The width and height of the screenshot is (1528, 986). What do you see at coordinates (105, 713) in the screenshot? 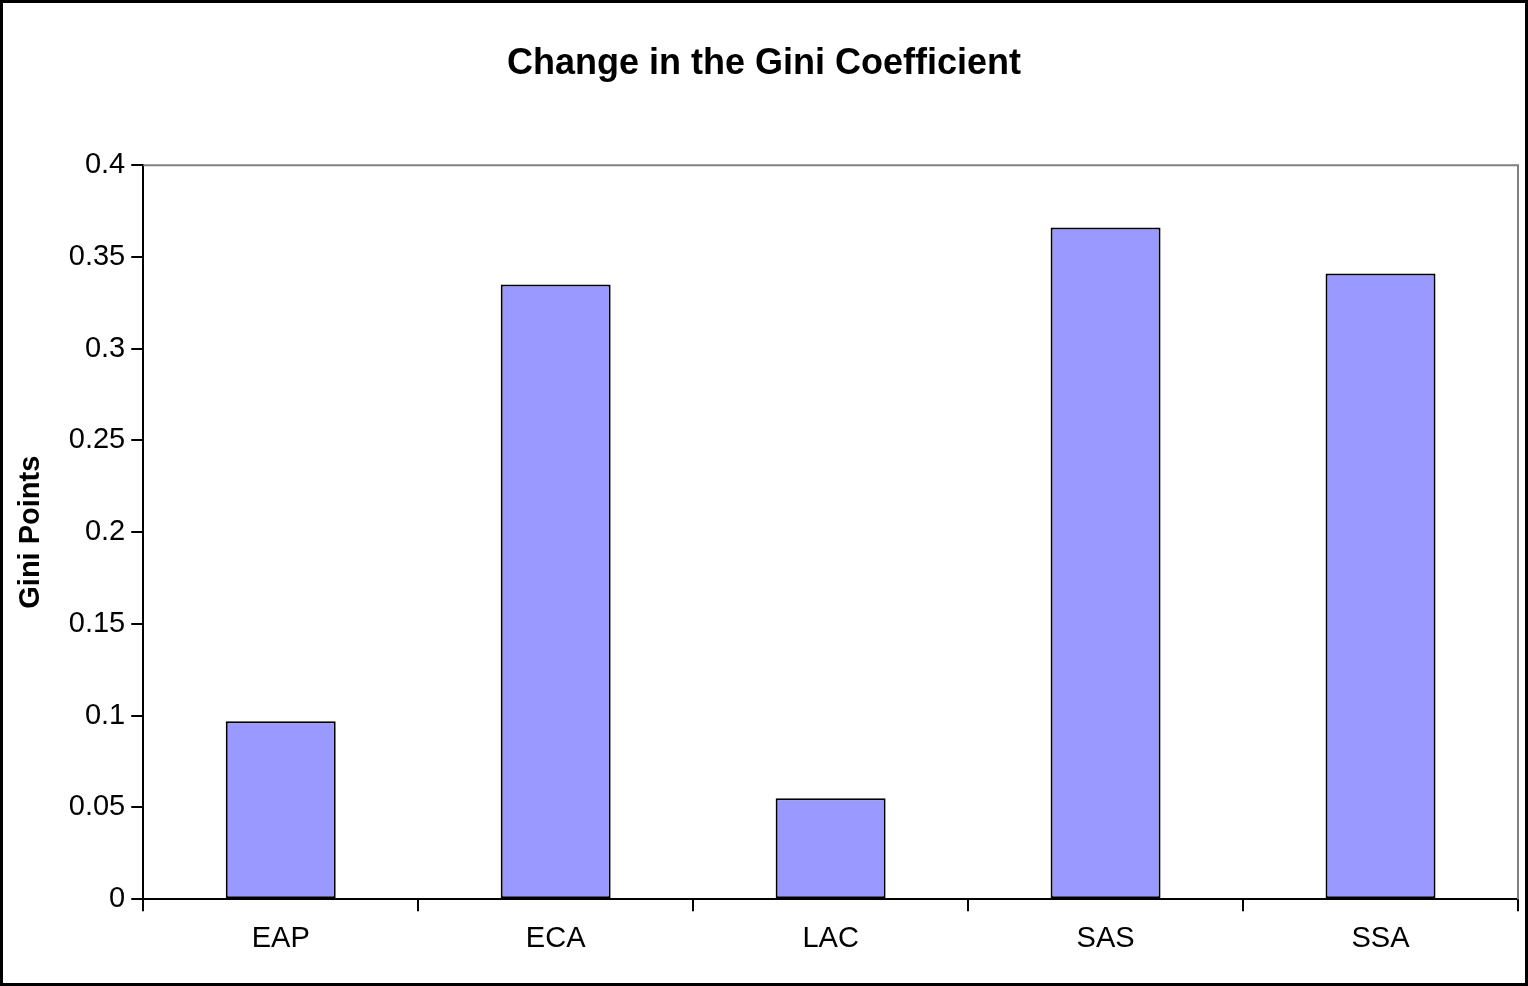
I see `y-tick-label: 0.1` at bounding box center [105, 713].